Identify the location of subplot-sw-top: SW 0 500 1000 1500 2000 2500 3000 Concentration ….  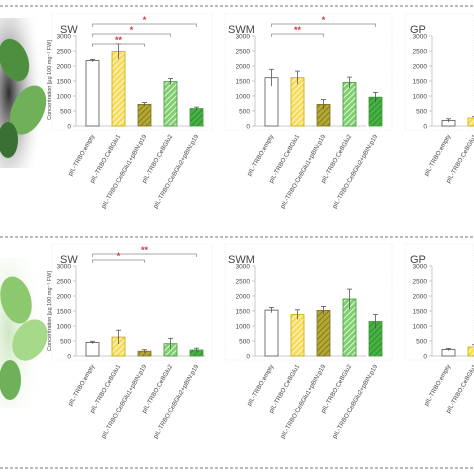
(130, 111).